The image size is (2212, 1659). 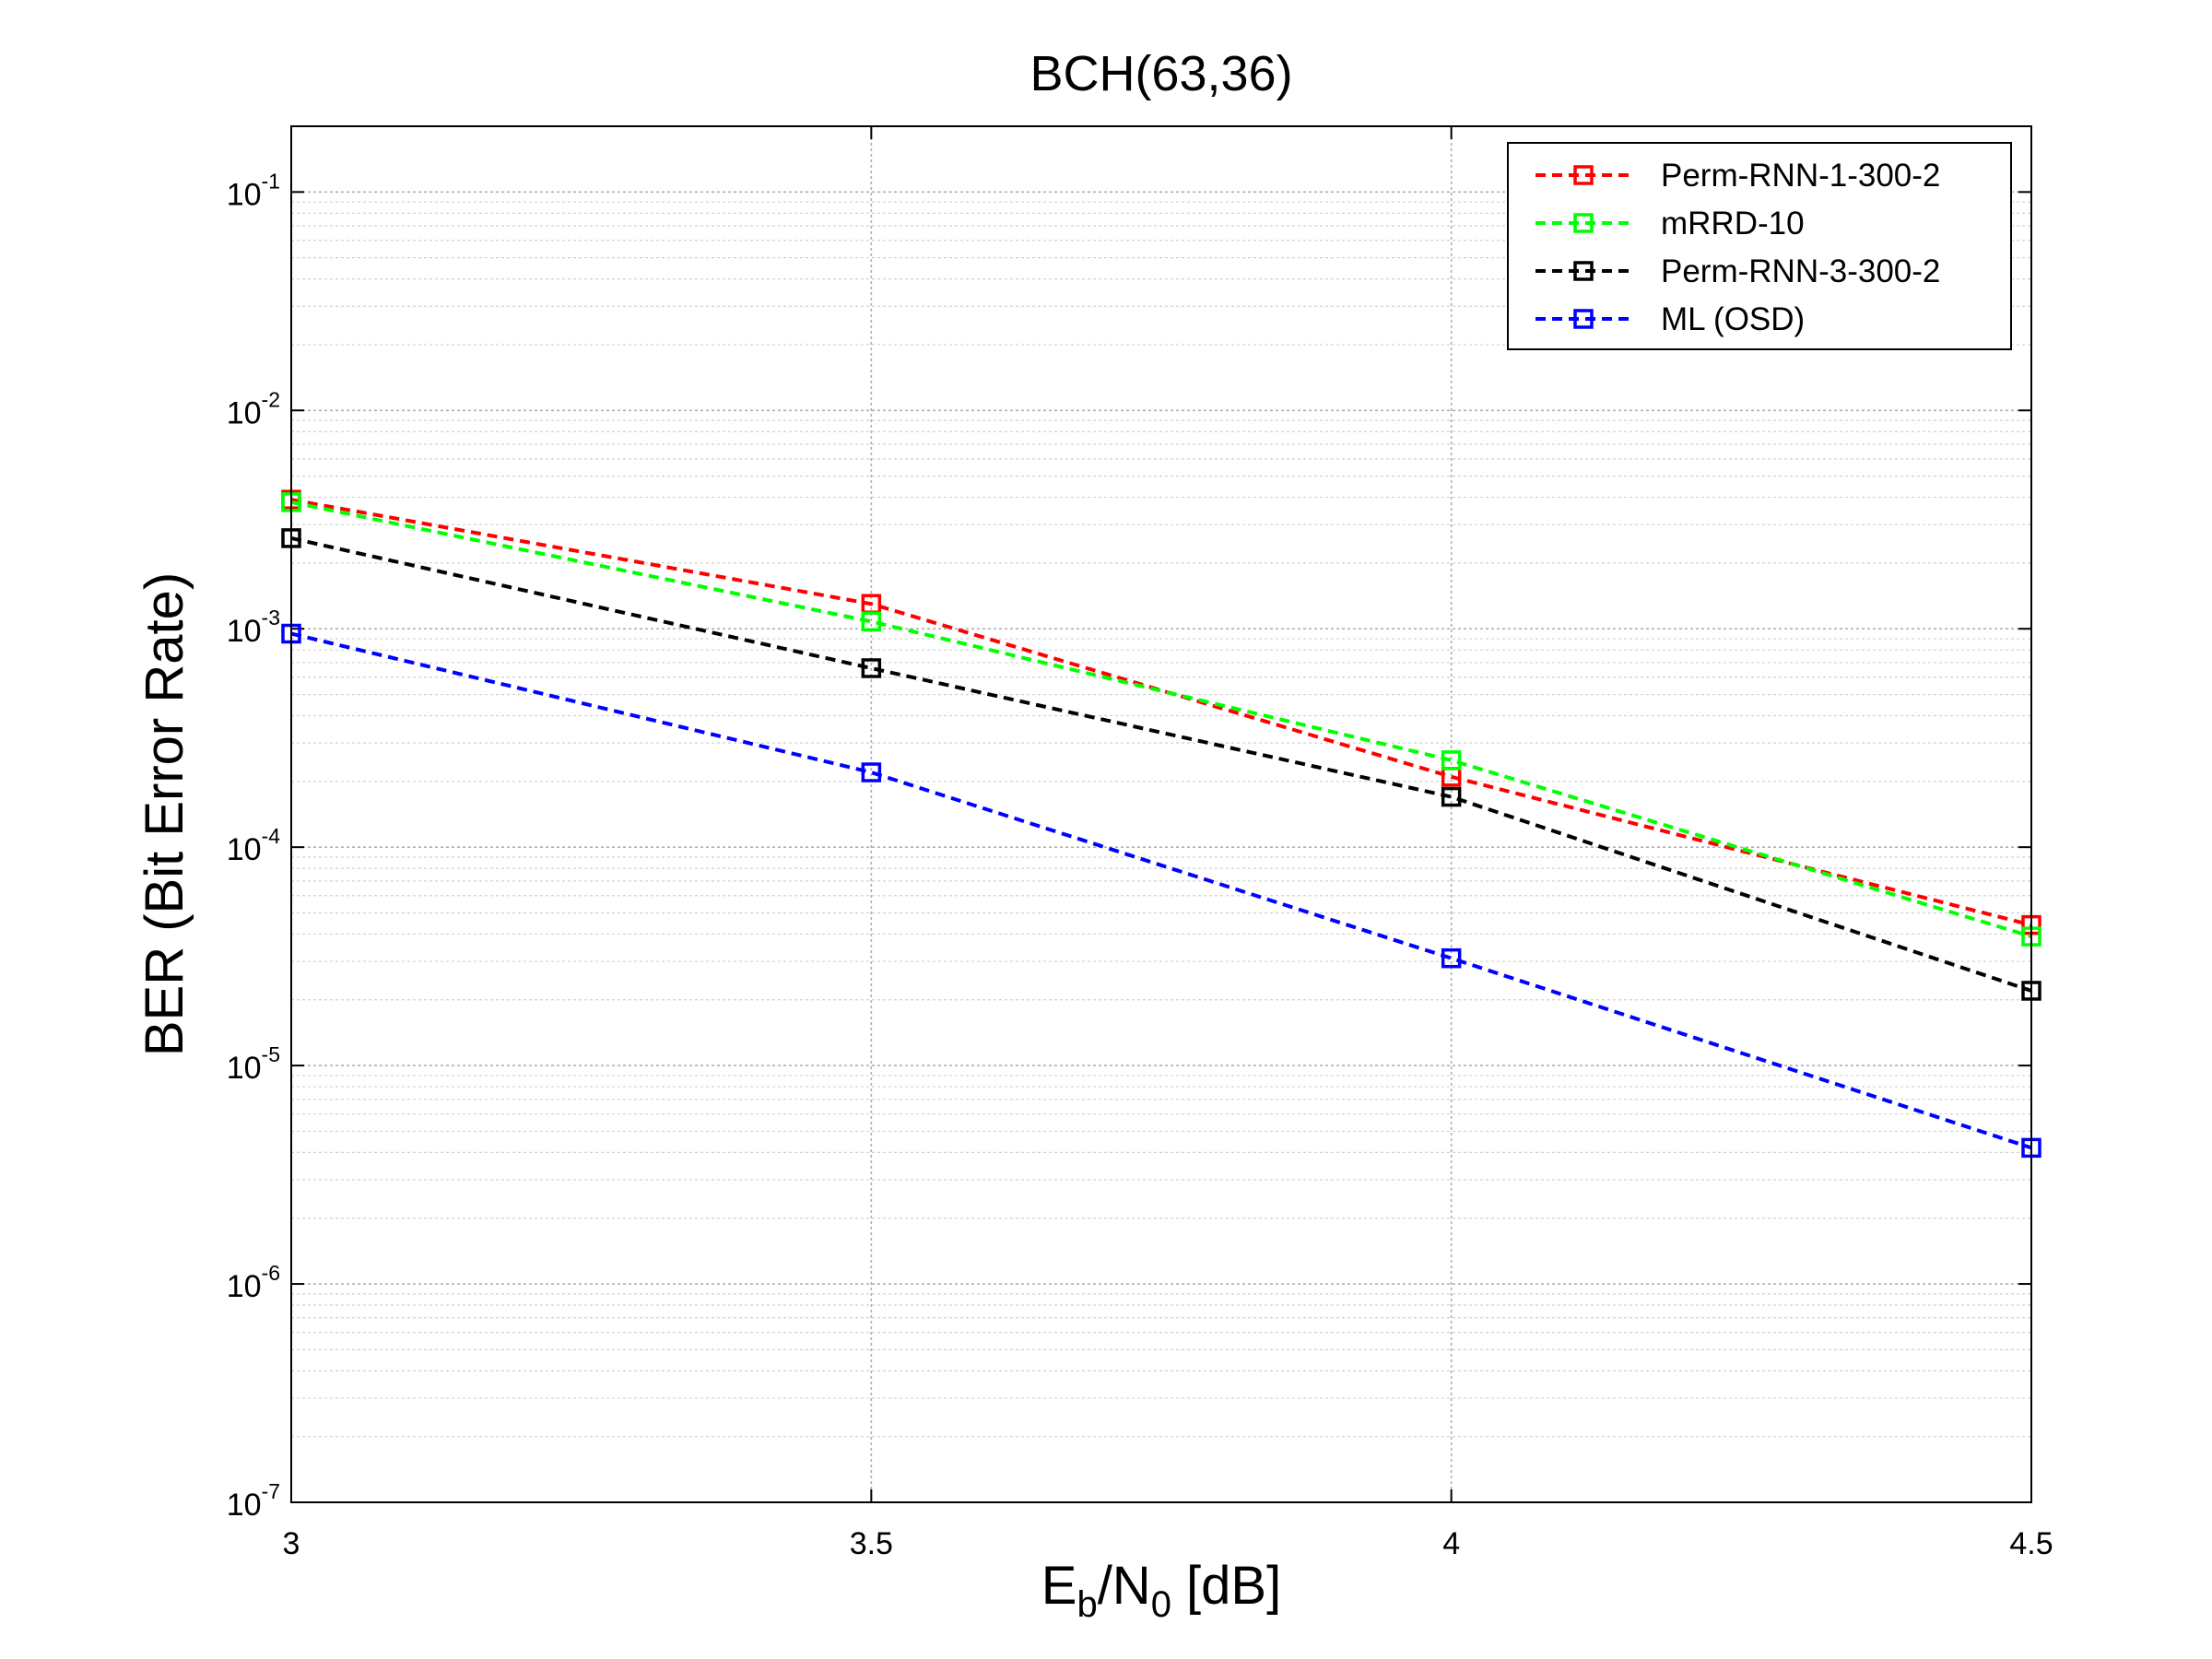 I want to click on x-tick-label: 3.5, so click(x=871, y=1543).